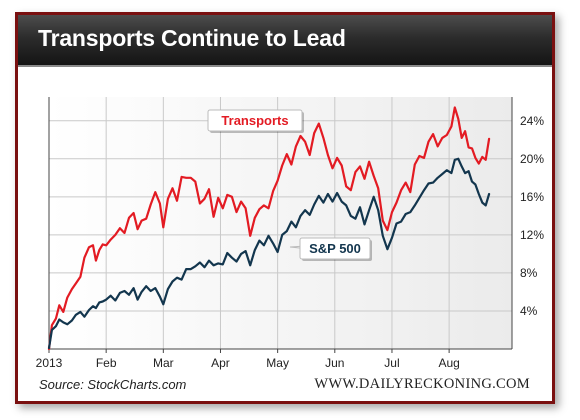  I want to click on sp500-label: S&P 500, so click(330, 249).